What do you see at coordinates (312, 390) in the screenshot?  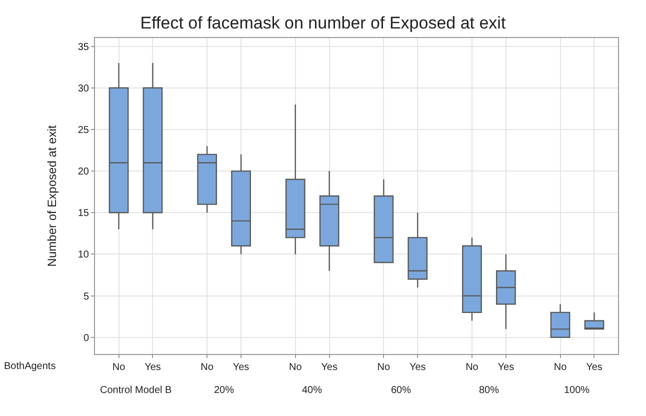 I see `text: 40%` at bounding box center [312, 390].